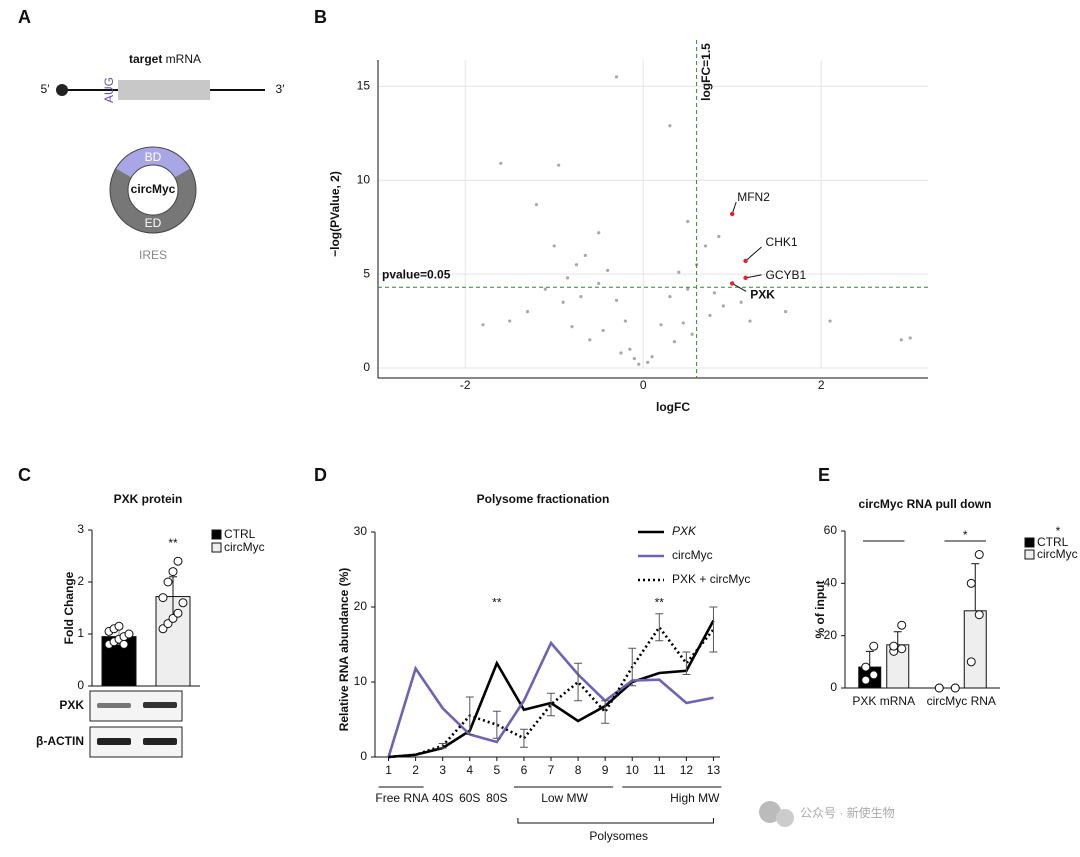 The image size is (1080, 857). I want to click on y-tick-label: 15, so click(364, 85).